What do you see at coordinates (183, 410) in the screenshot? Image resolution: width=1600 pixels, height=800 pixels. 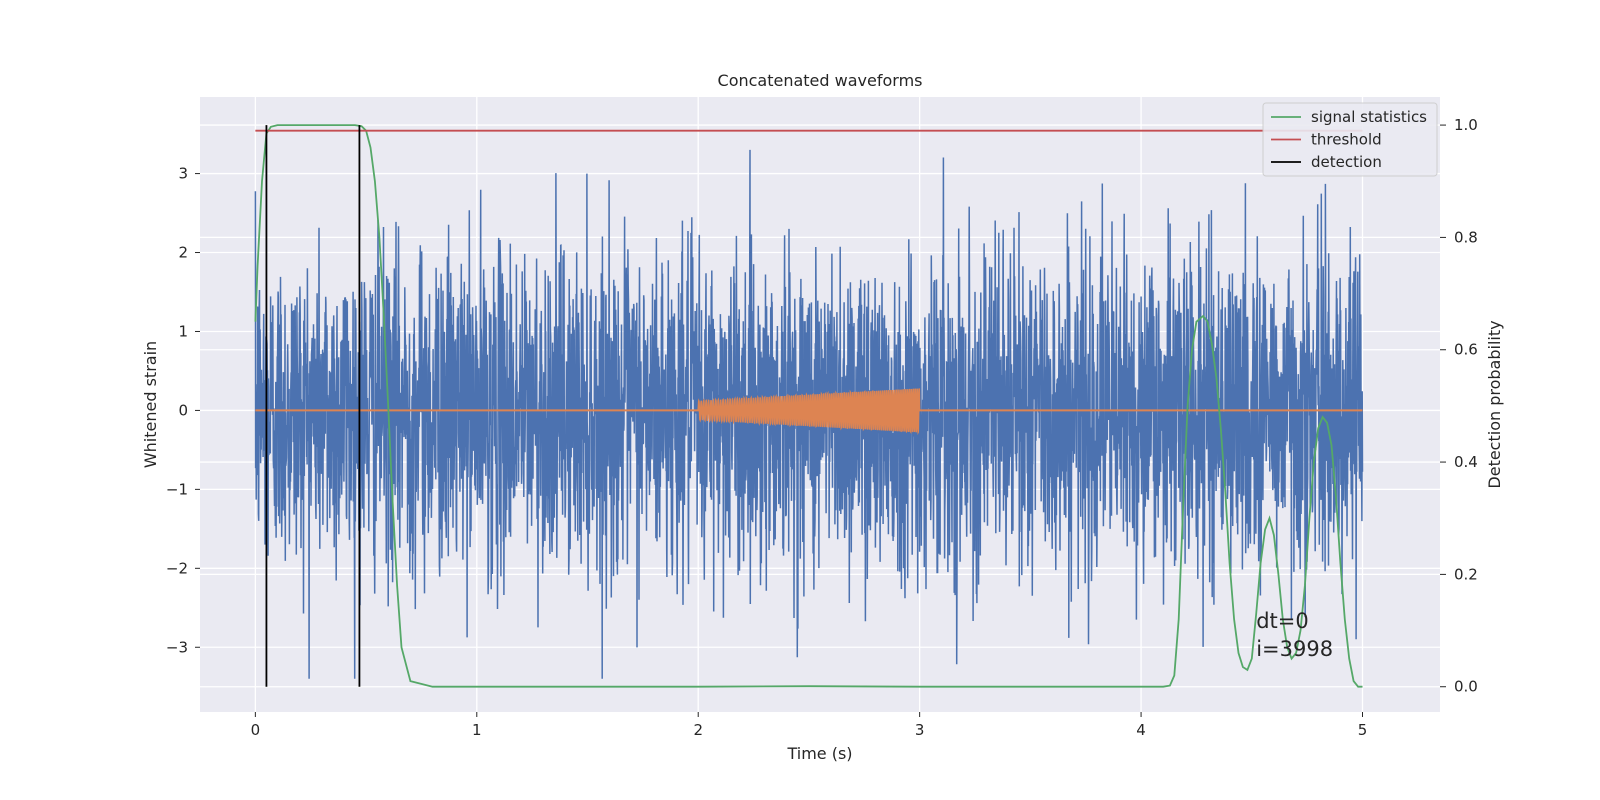 I see `y-tick-label: 0` at bounding box center [183, 410].